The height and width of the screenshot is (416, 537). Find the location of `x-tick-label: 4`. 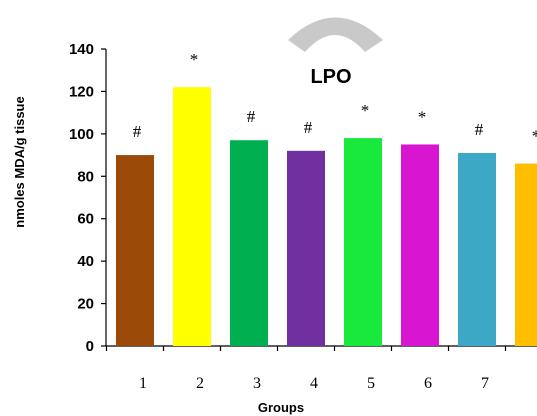

x-tick-label: 4 is located at coordinates (314, 383).